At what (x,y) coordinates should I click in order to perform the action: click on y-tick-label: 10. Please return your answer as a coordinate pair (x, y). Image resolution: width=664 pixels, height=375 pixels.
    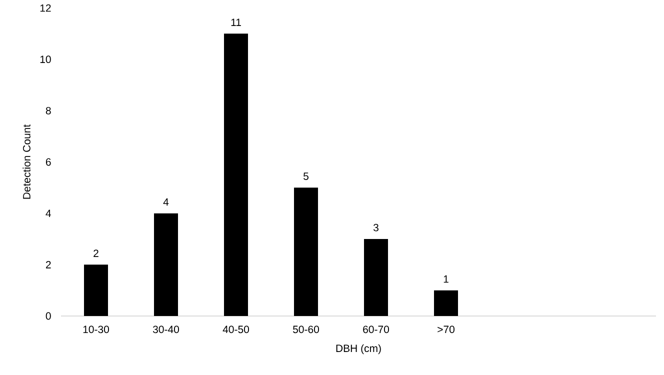
    Looking at the image, I should click on (45, 60).